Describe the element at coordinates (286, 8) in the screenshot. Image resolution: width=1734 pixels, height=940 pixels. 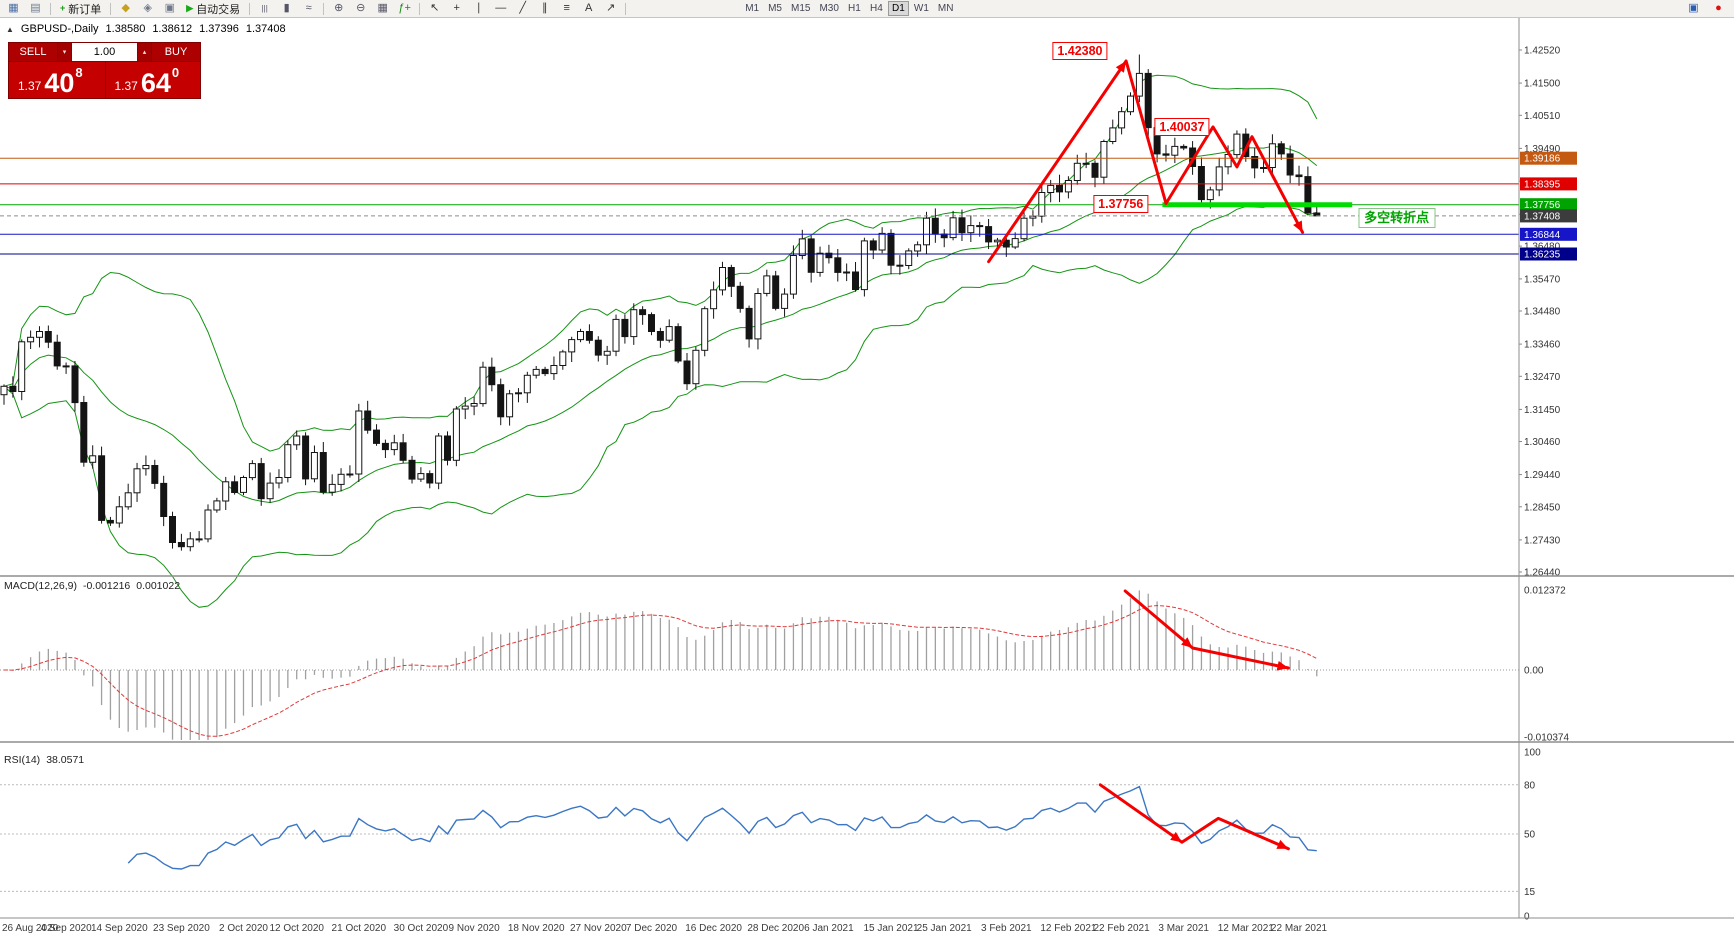
I see `candlestick-chart-icon: ▮` at that location.